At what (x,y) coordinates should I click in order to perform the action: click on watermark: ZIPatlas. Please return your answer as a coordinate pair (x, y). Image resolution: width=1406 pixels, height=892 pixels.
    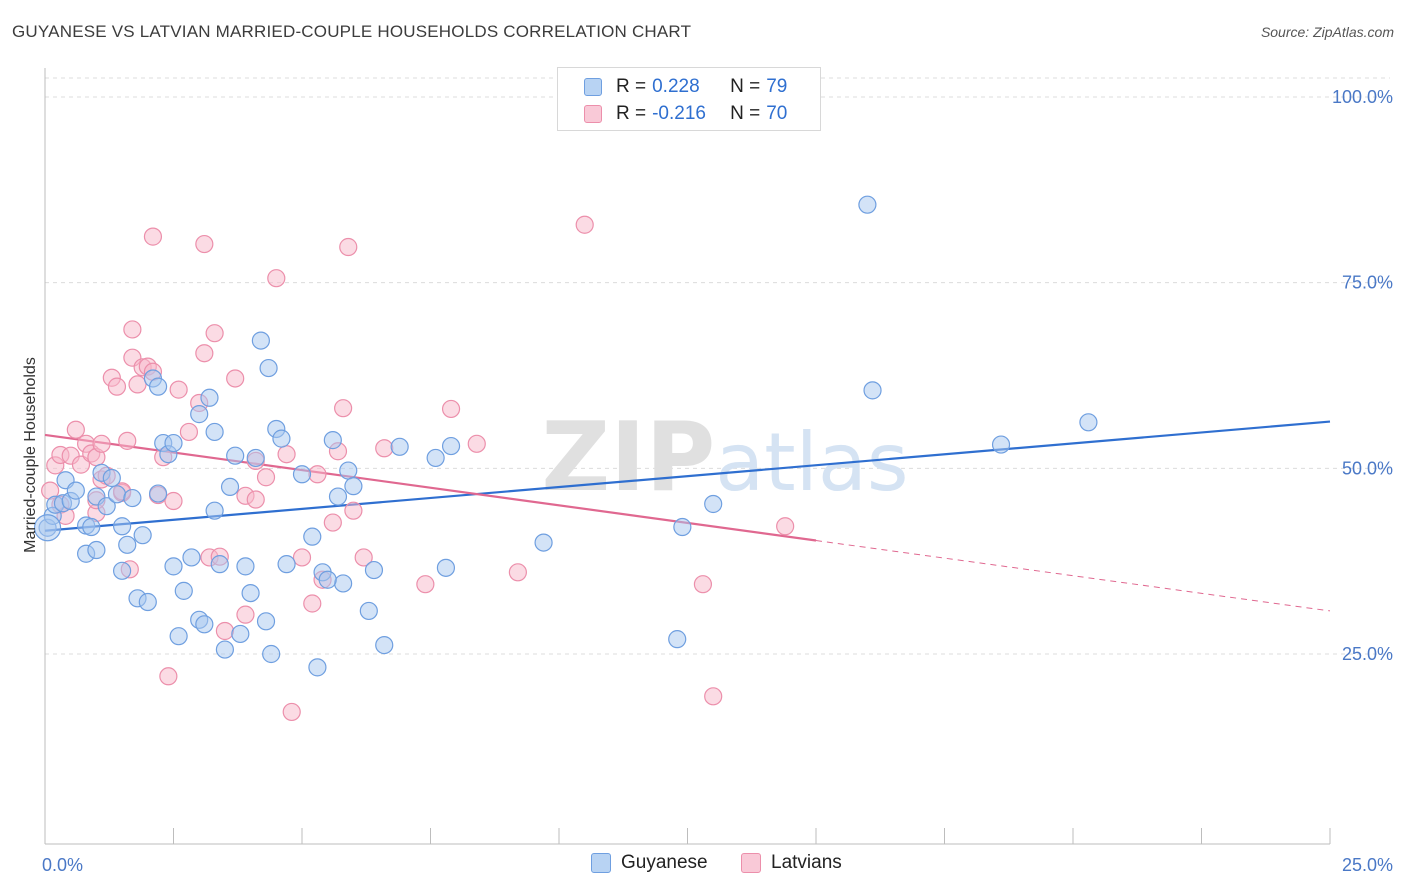
    Looking at the image, I should click on (724, 458).